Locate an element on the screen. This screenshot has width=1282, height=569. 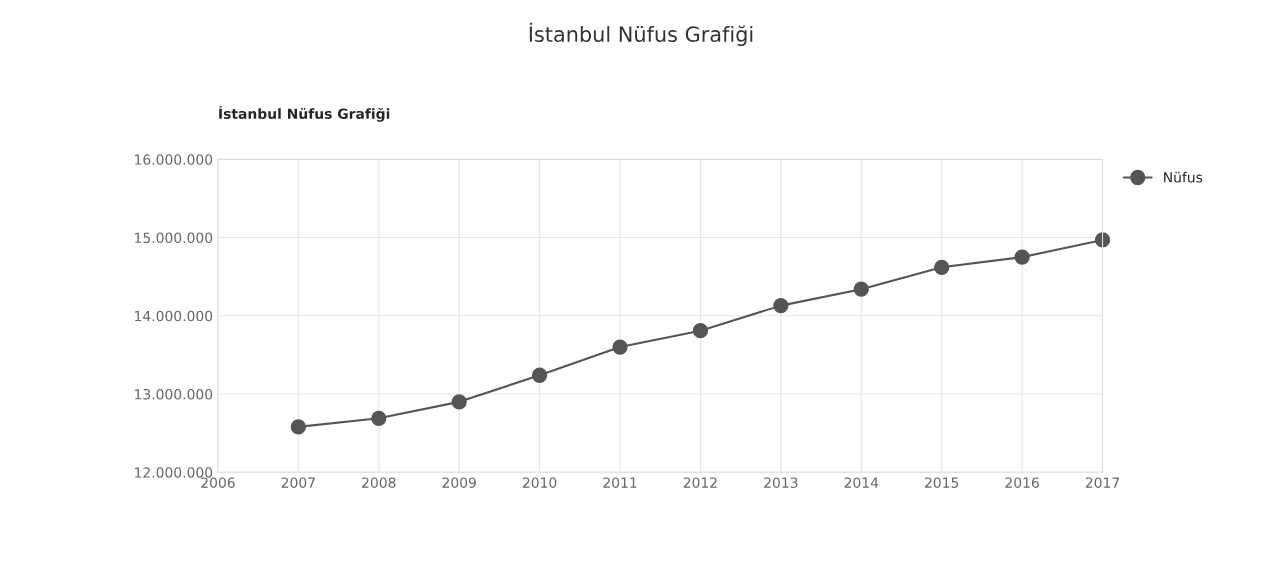
chart-subtitle: İstanbul Nüfus Grafiği is located at coordinates (304, 113).